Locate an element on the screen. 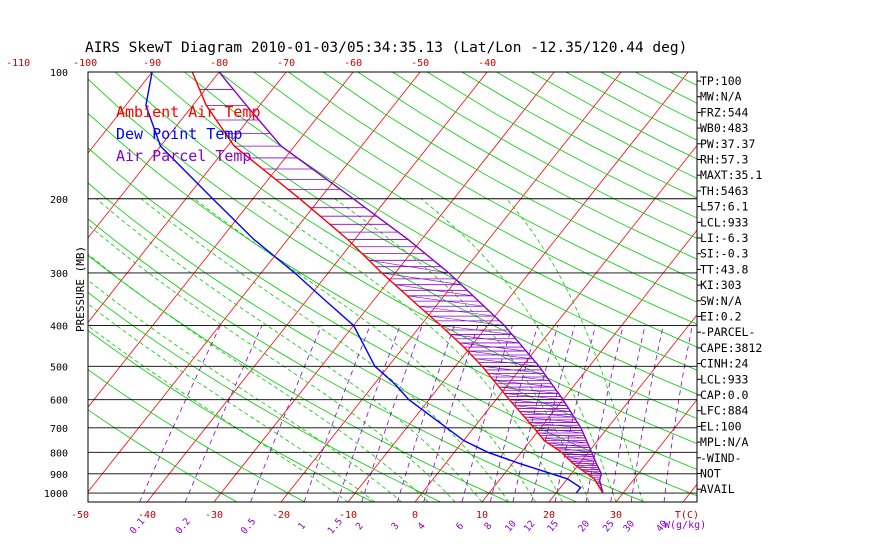  top-tick-label: -70 is located at coordinates (286, 63).